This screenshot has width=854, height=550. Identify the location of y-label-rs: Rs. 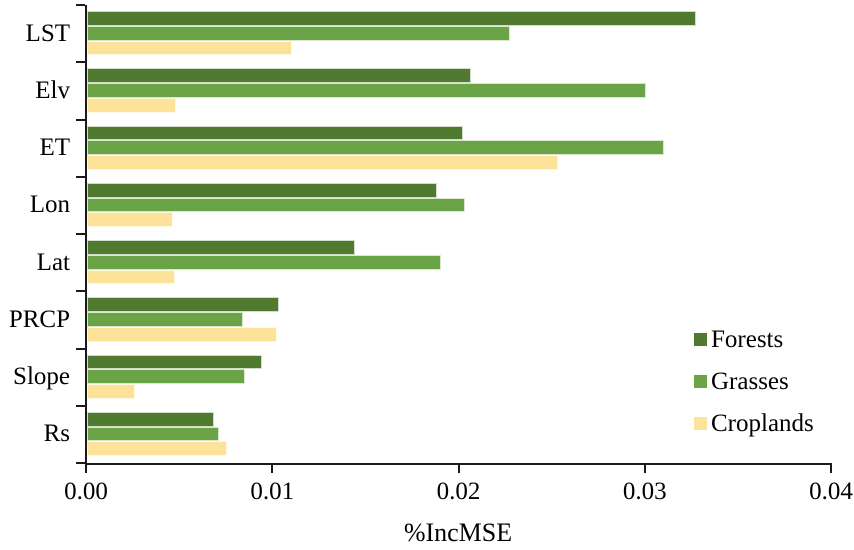
(56, 434).